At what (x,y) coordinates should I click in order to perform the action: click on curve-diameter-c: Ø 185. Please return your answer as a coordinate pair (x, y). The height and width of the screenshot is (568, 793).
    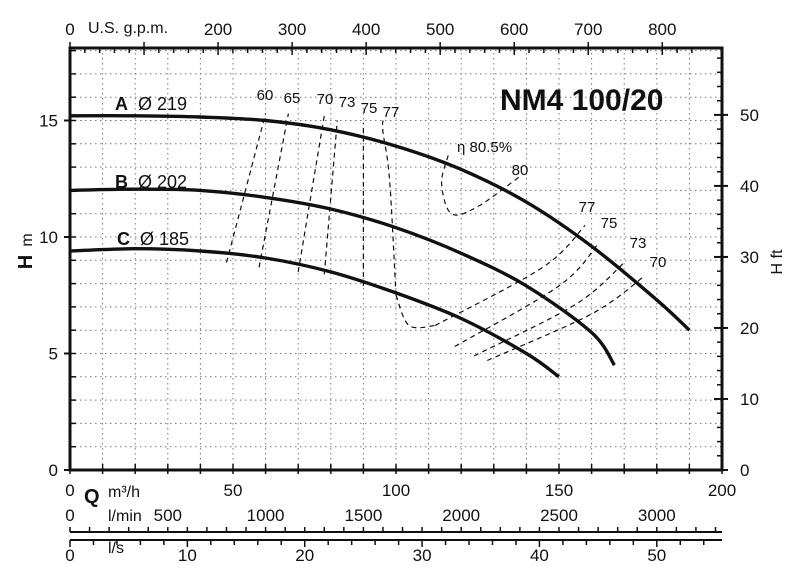
    Looking at the image, I should click on (164, 239).